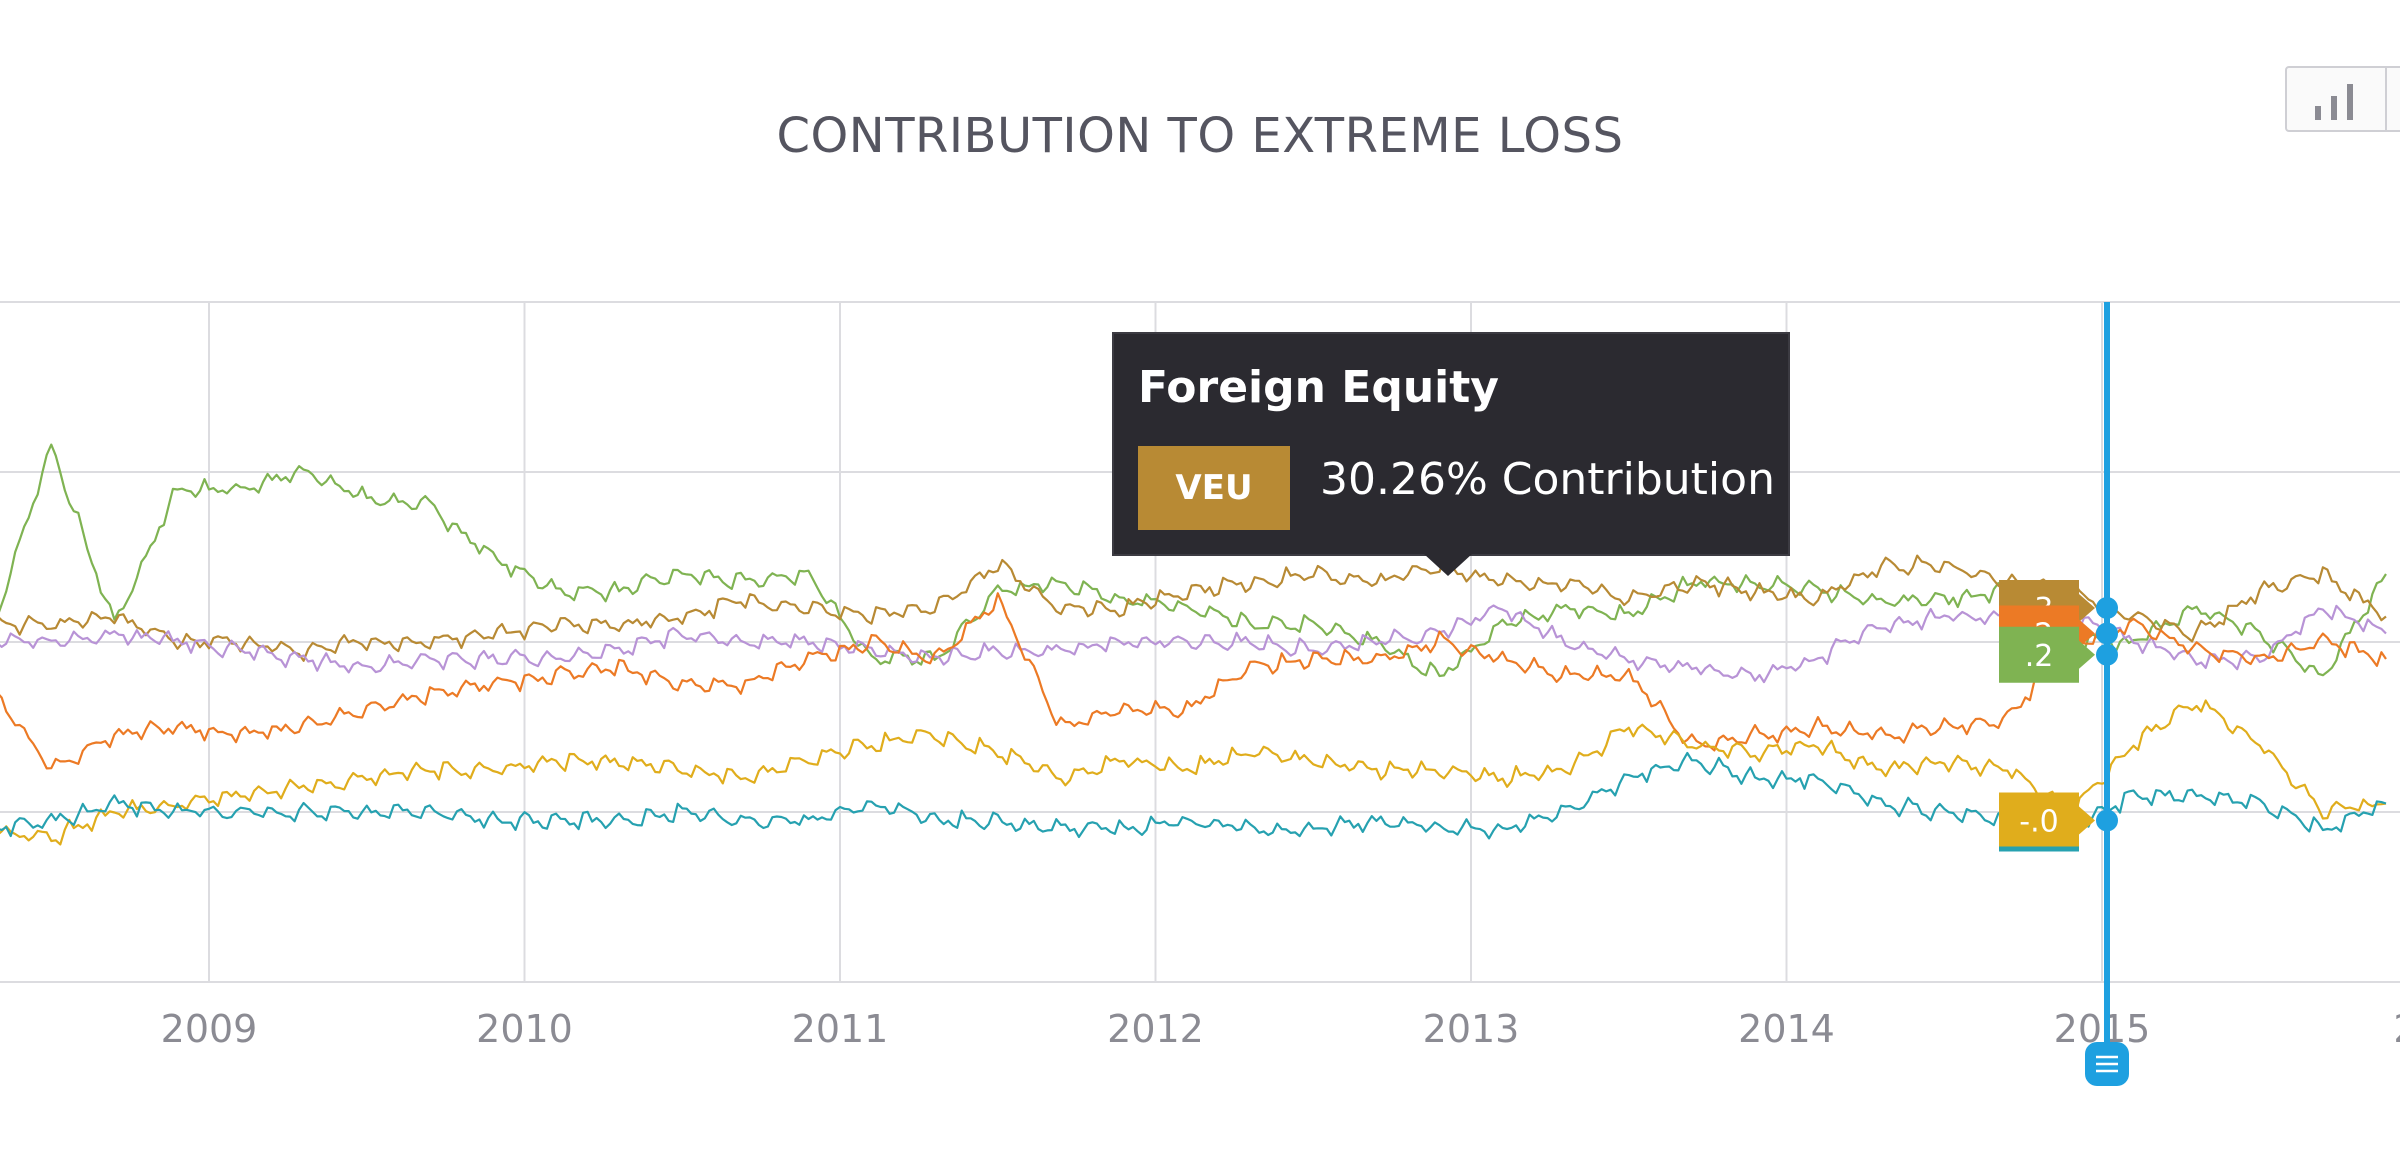 The width and height of the screenshot is (2400, 1150). What do you see at coordinates (2386, 99) in the screenshot?
I see `toggle-divider` at bounding box center [2386, 99].